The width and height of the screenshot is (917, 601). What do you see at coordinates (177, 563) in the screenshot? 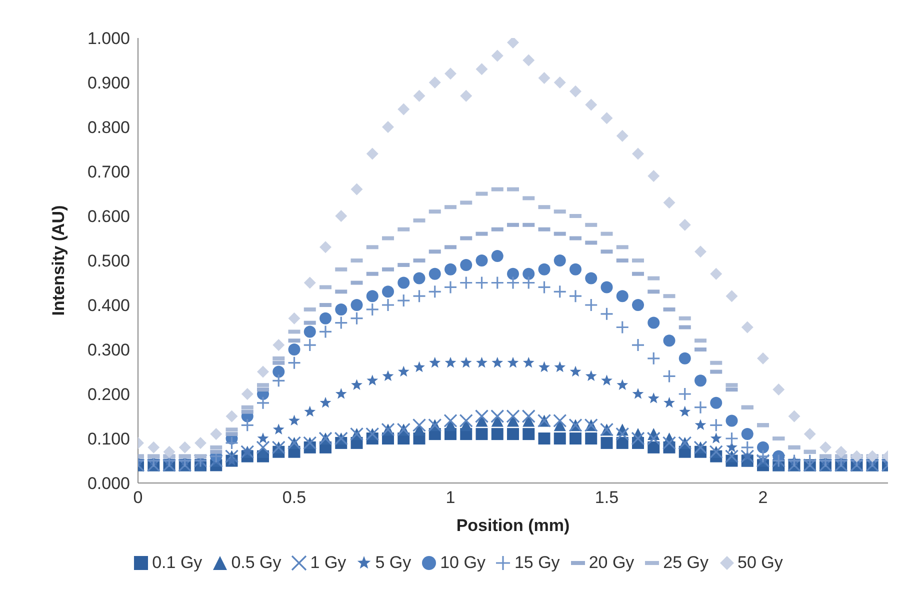
I see `legend-label: 0.1 Gy` at bounding box center [177, 563].